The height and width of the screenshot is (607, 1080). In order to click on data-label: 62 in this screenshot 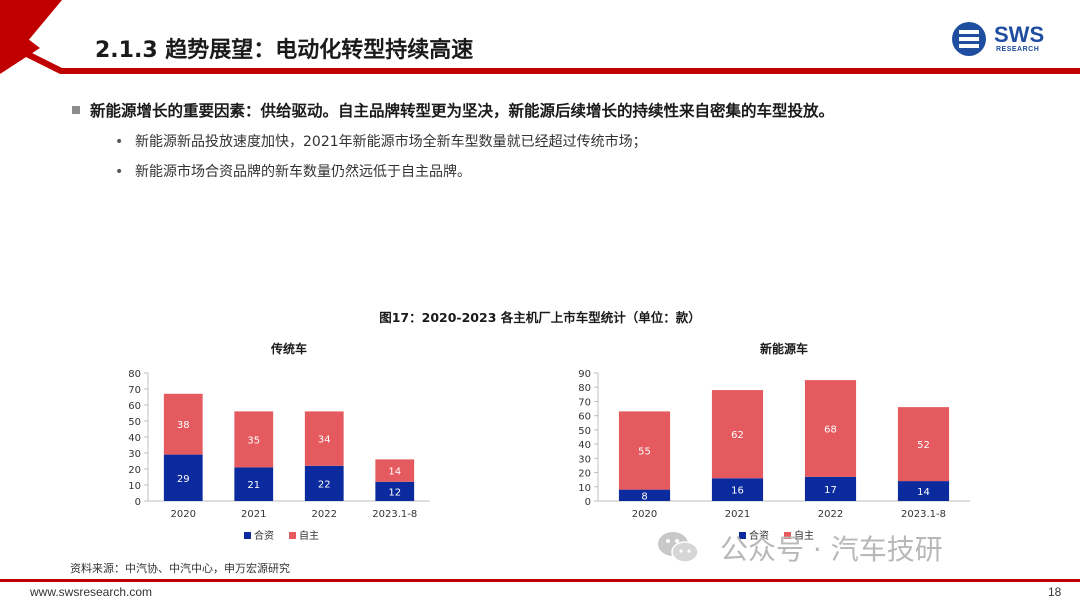, I will do `click(737, 435)`.